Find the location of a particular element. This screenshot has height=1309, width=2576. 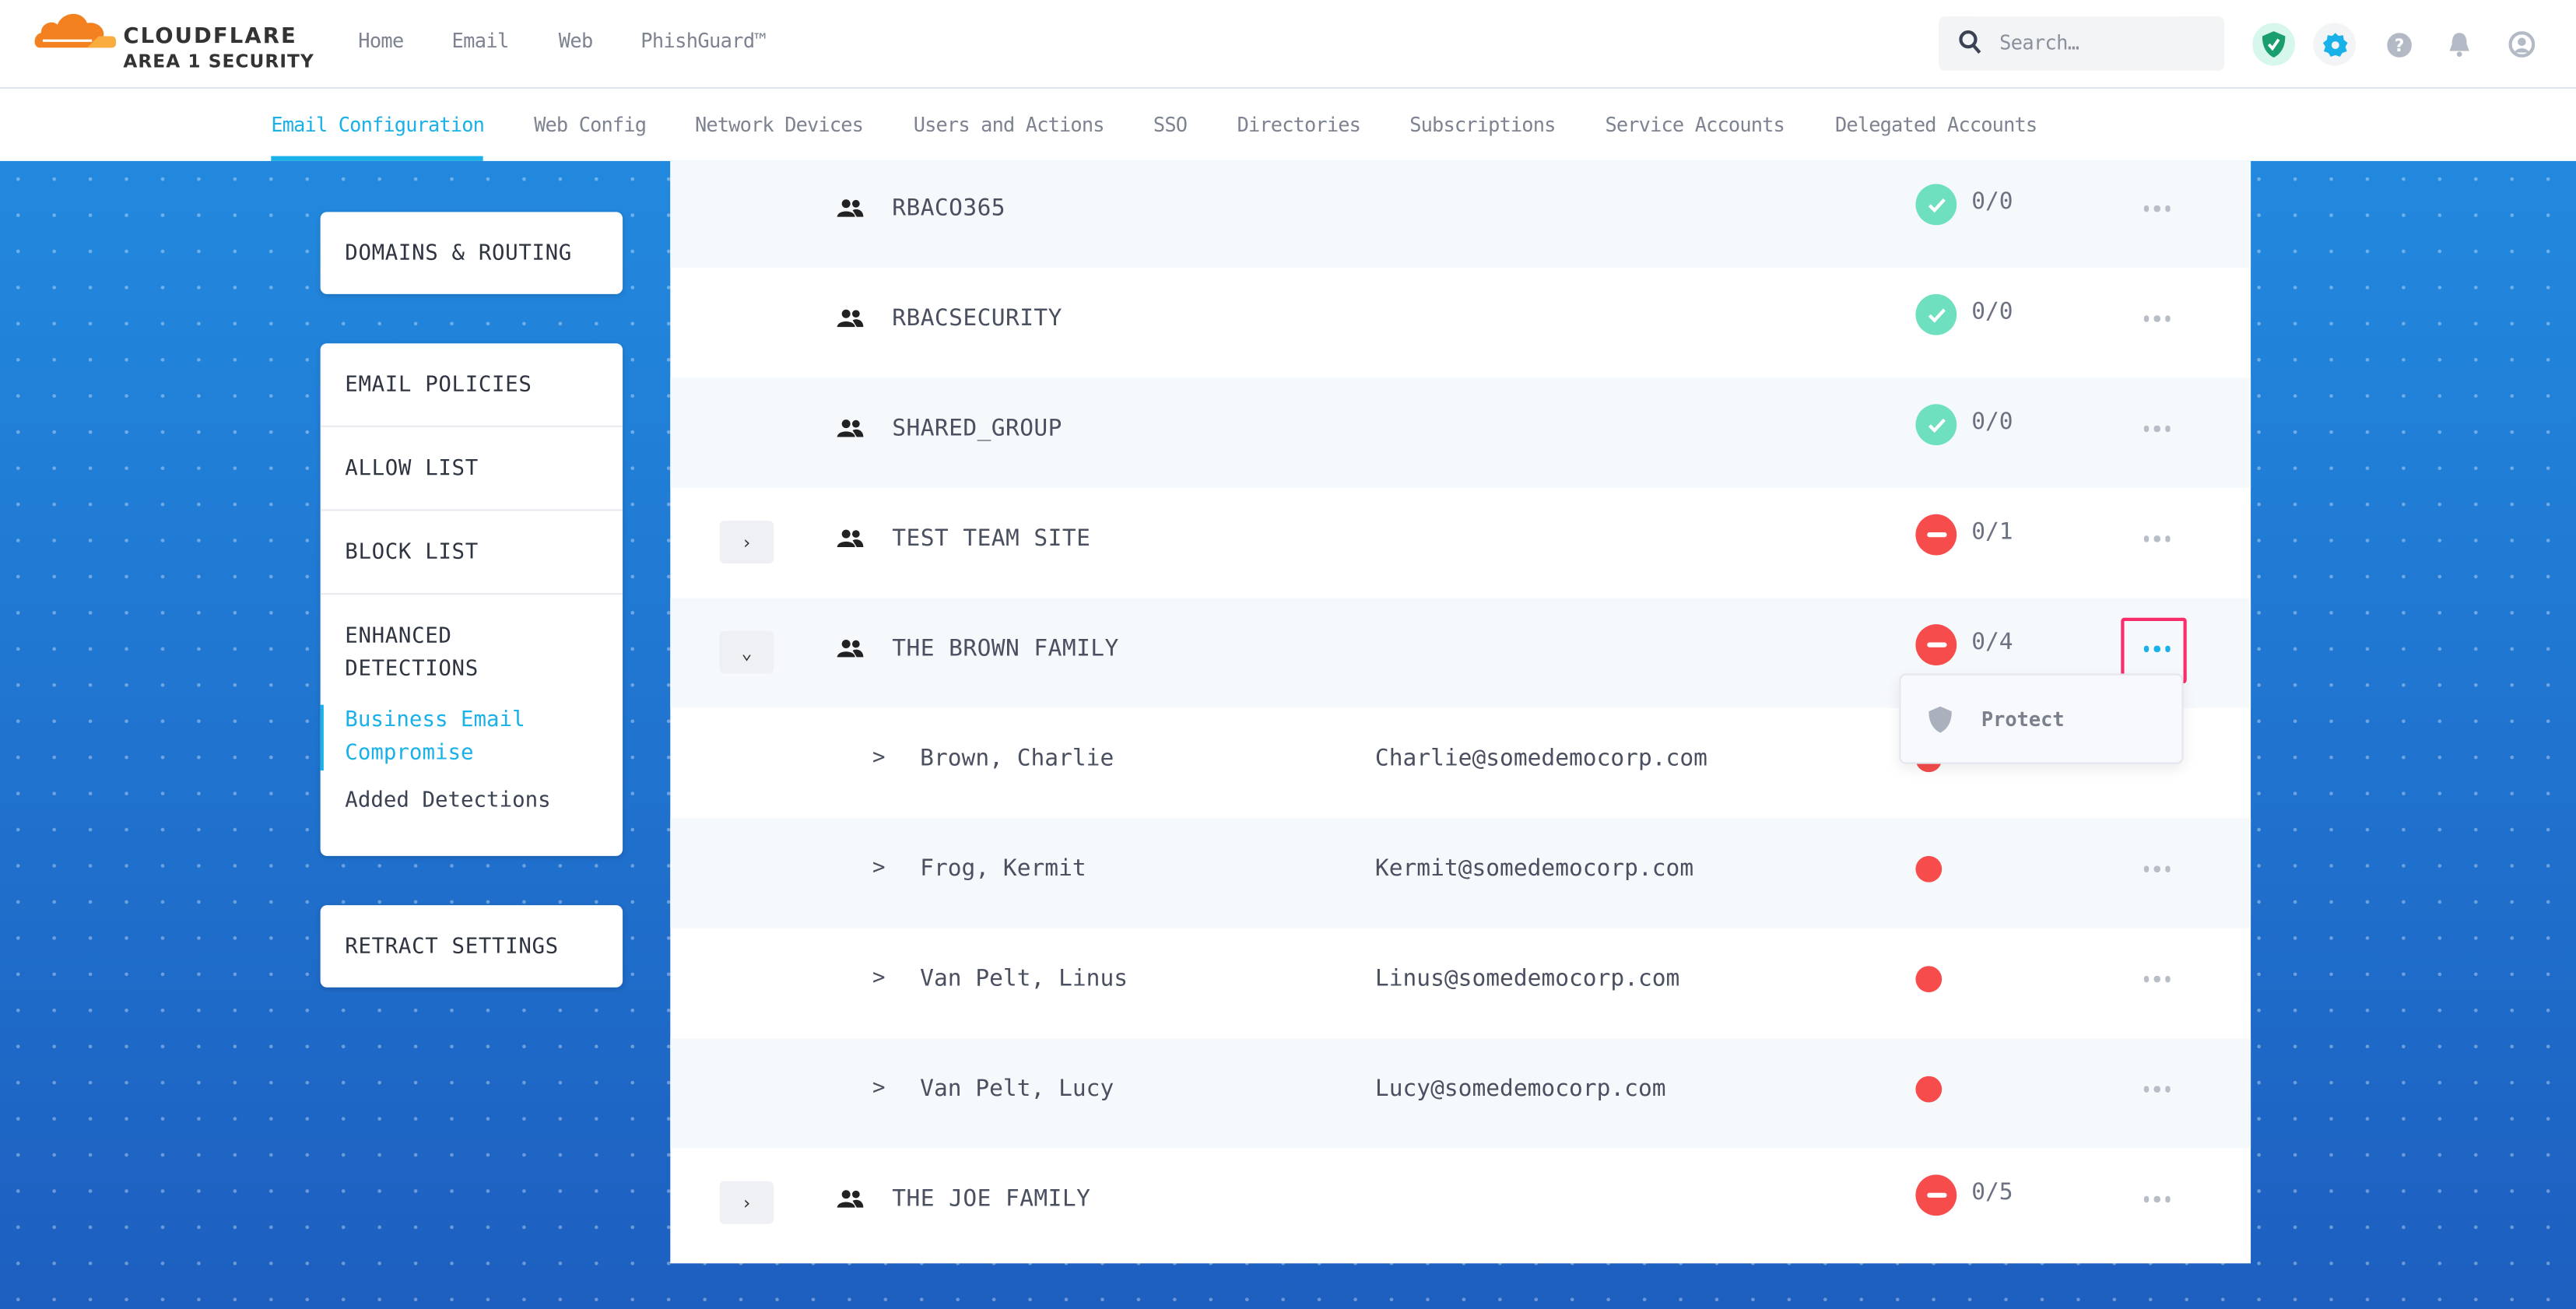

user-icon is located at coordinates (2522, 44).